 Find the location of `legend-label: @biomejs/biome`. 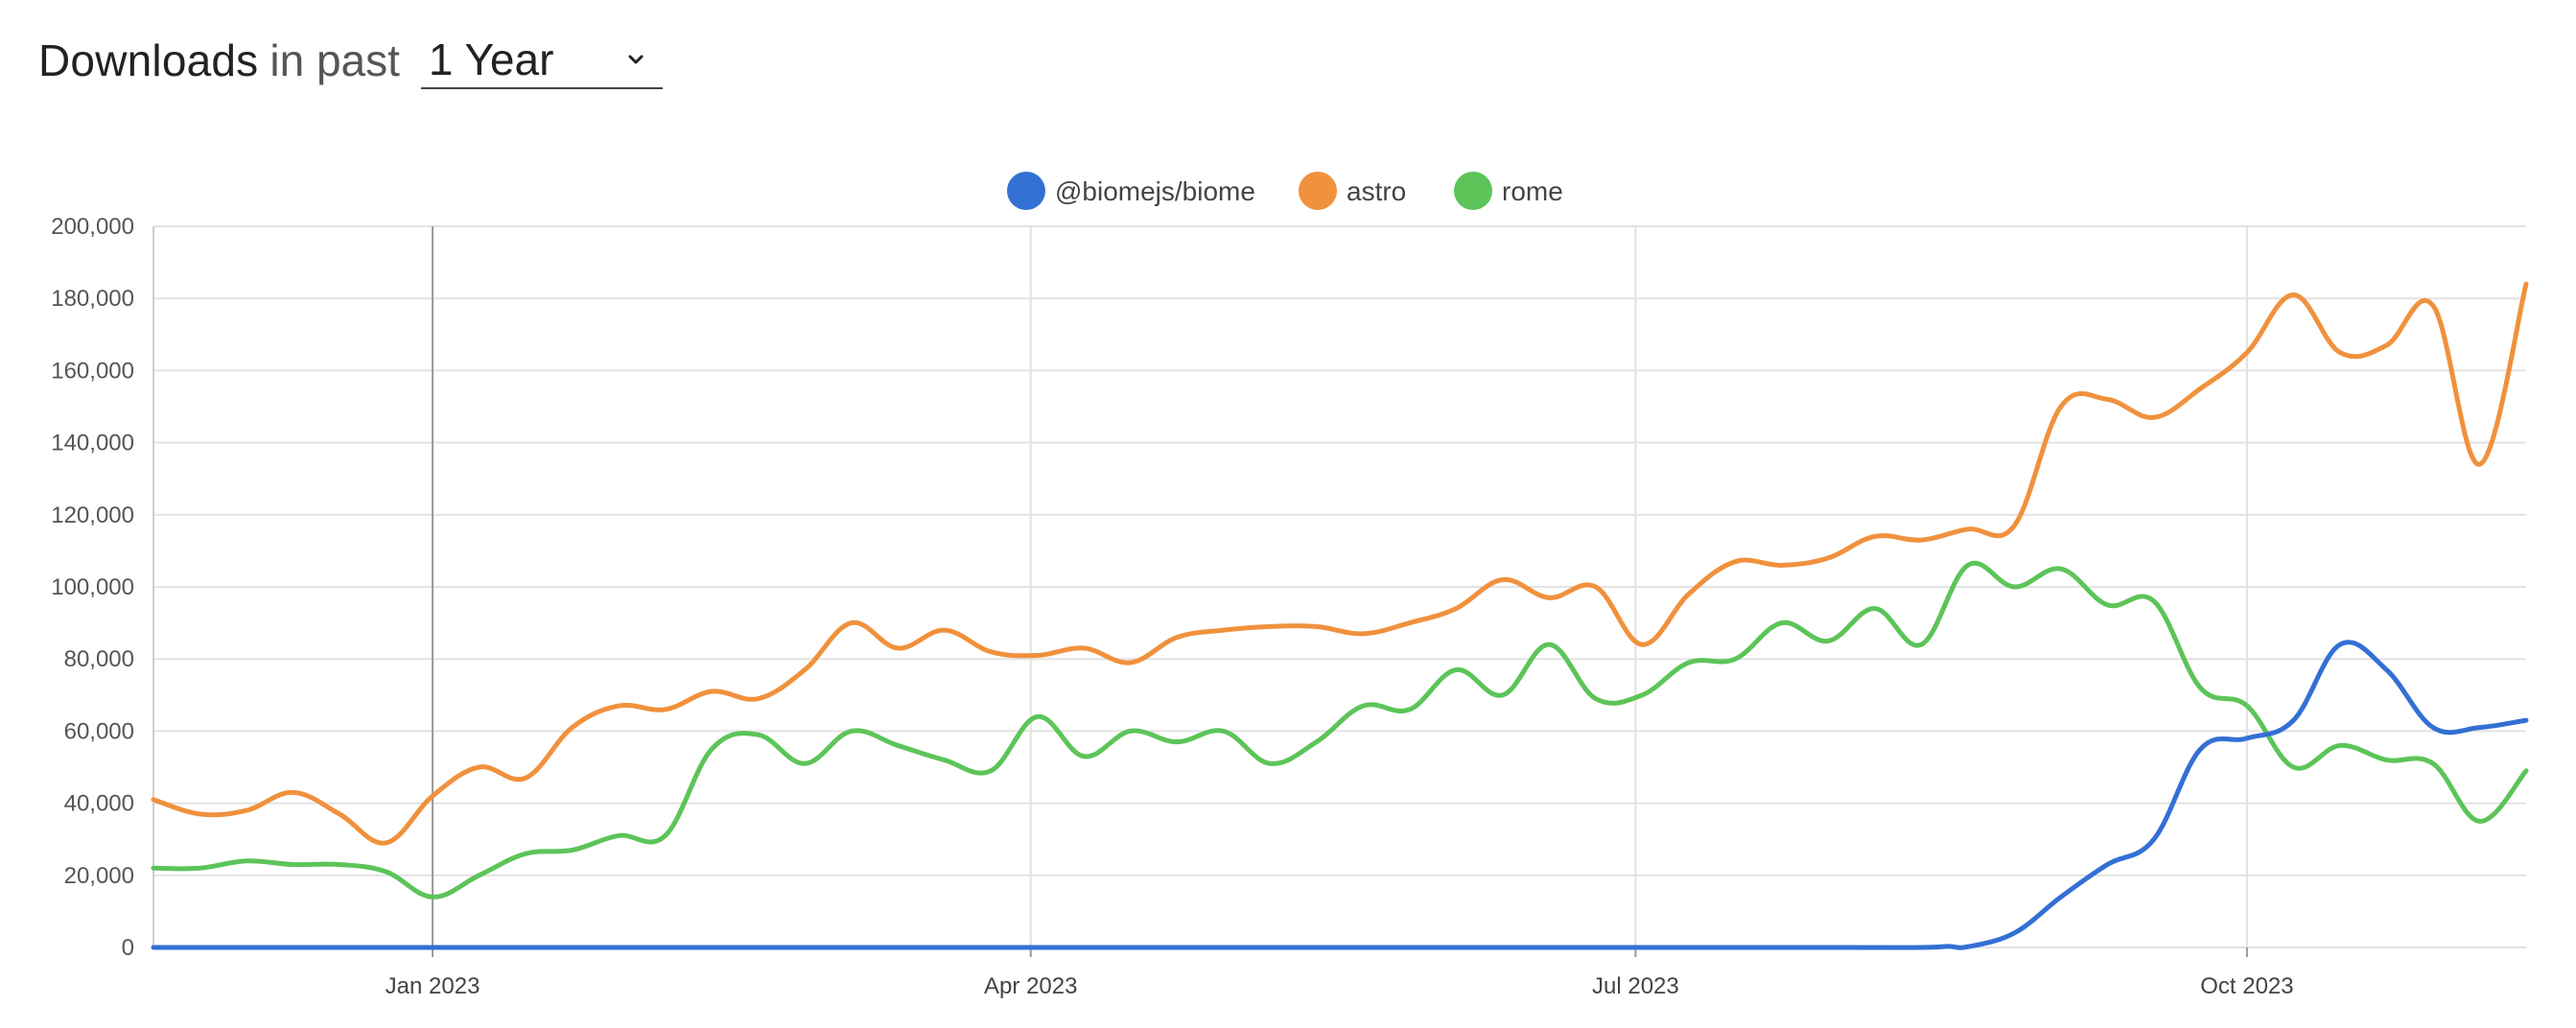

legend-label: @biomejs/biome is located at coordinates (1155, 191).